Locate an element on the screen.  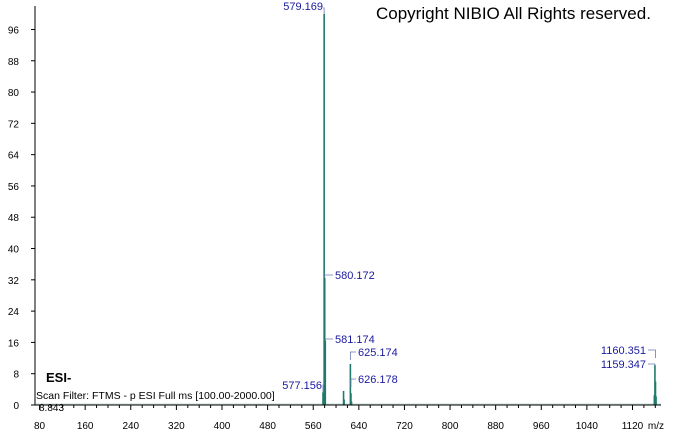
x-tick-label: 640 is located at coordinates (358, 426).